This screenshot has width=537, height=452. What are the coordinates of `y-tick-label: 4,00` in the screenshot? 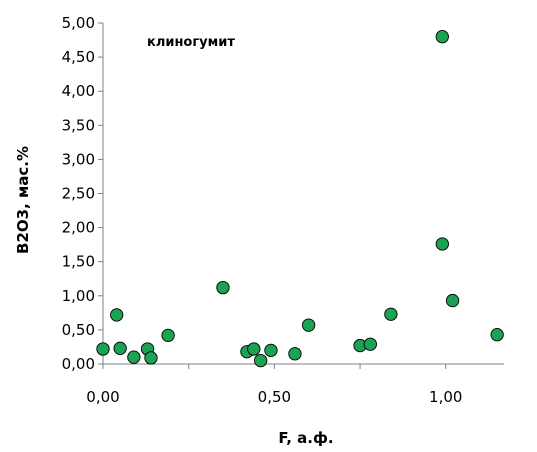 It's located at (78, 91).